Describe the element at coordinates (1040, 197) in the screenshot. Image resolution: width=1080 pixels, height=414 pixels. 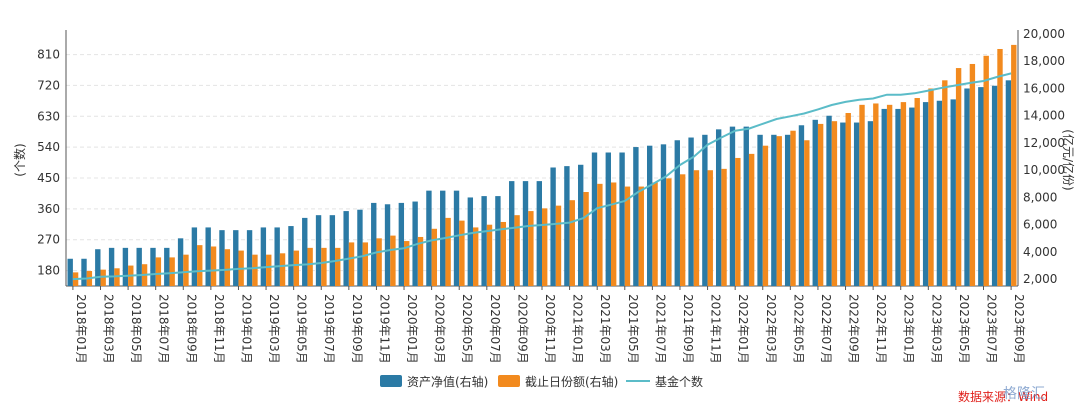
I see `right-tick-label-3: 8,000` at that location.